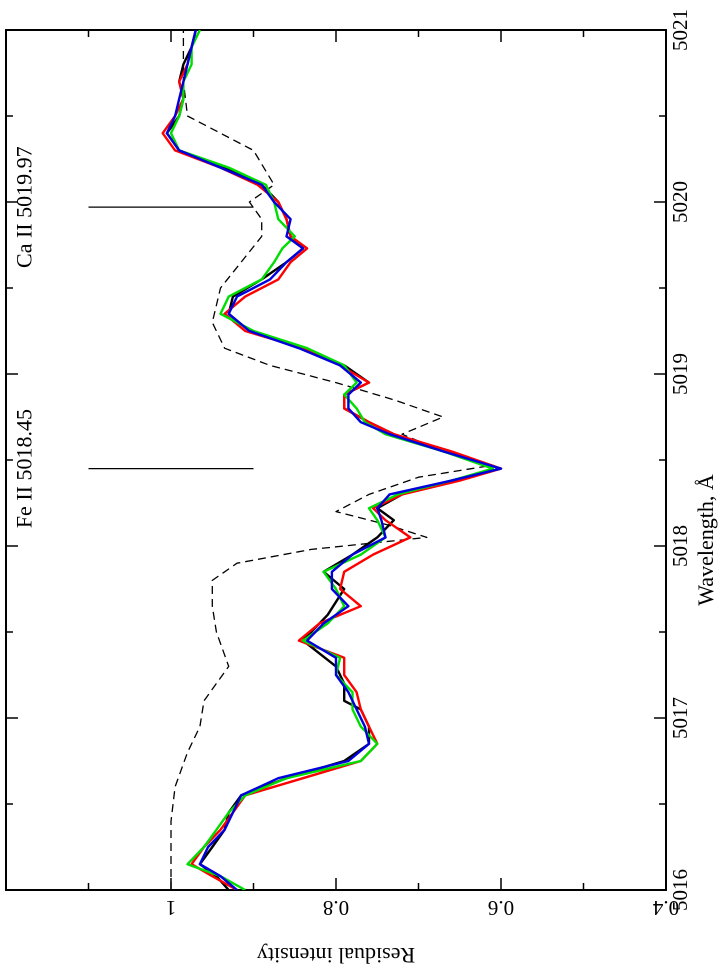 The width and height of the screenshot is (725, 968). What do you see at coordinates (680, 890) in the screenshot?
I see `x-tick-label: 5016` at bounding box center [680, 890].